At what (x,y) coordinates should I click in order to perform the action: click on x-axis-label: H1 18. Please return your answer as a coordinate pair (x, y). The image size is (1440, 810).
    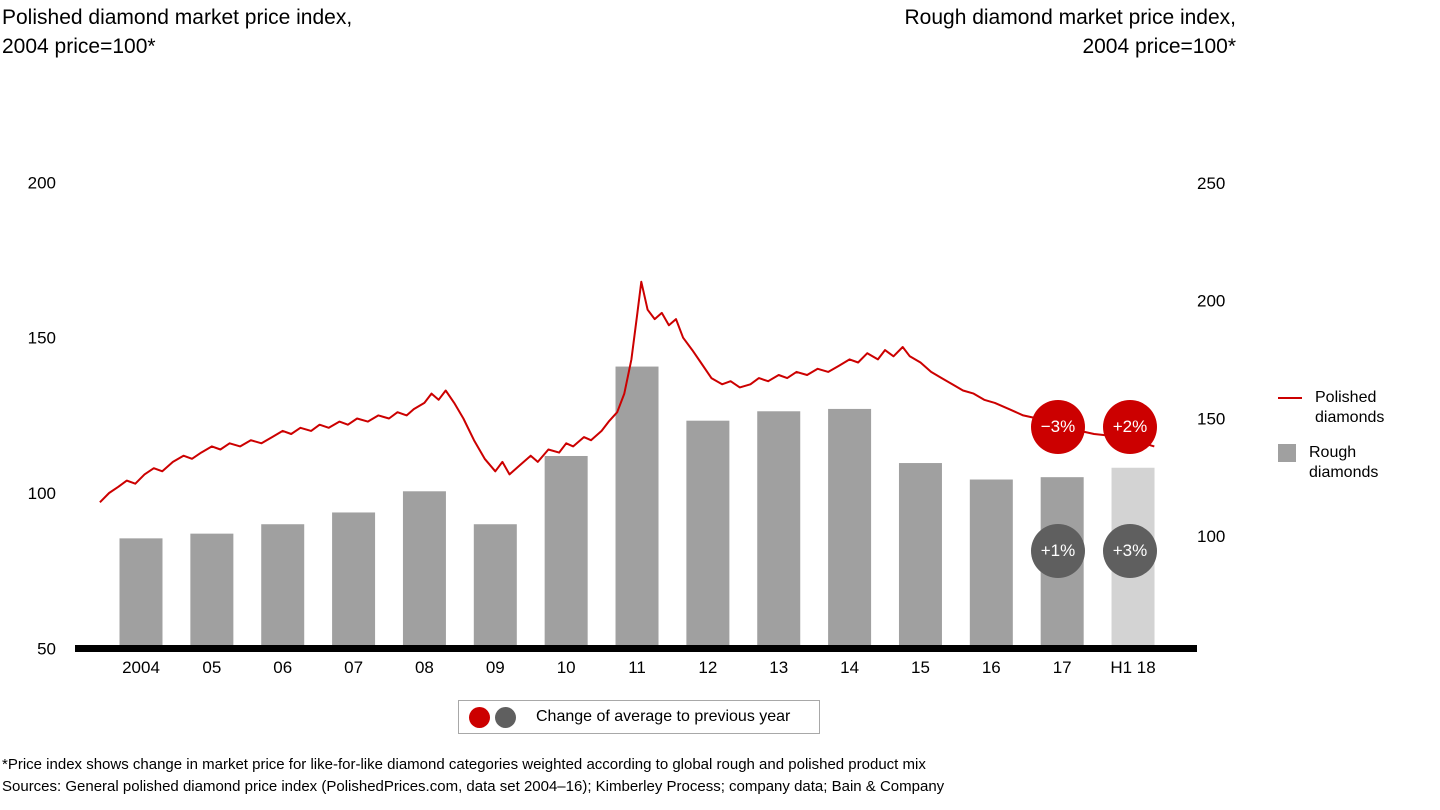
    Looking at the image, I should click on (1132, 667).